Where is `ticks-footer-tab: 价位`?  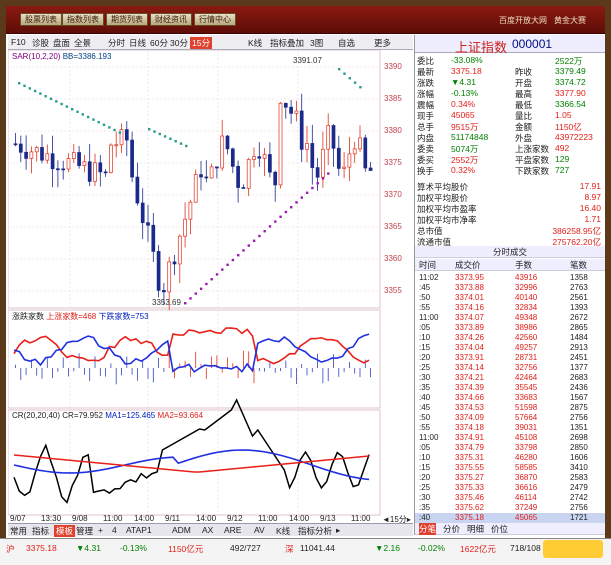 ticks-footer-tab: 价位 is located at coordinates (500, 529).